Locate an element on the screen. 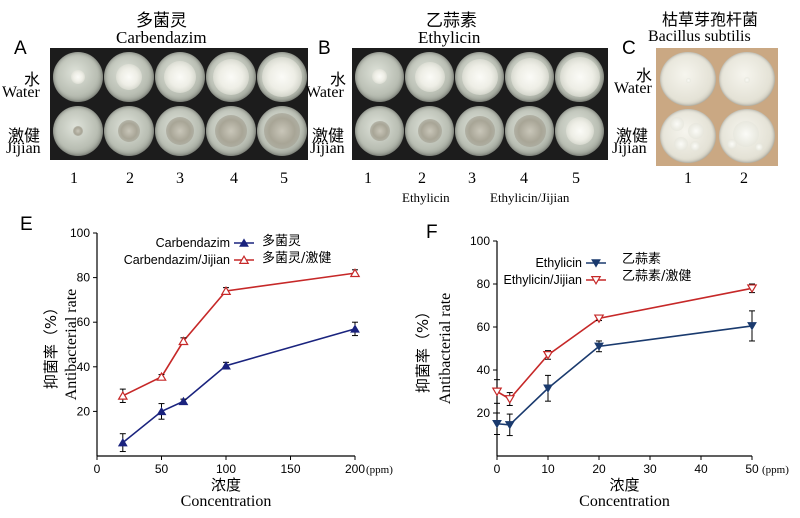 This screenshot has height=518, width=800. panel-a-photo is located at coordinates (179, 104).